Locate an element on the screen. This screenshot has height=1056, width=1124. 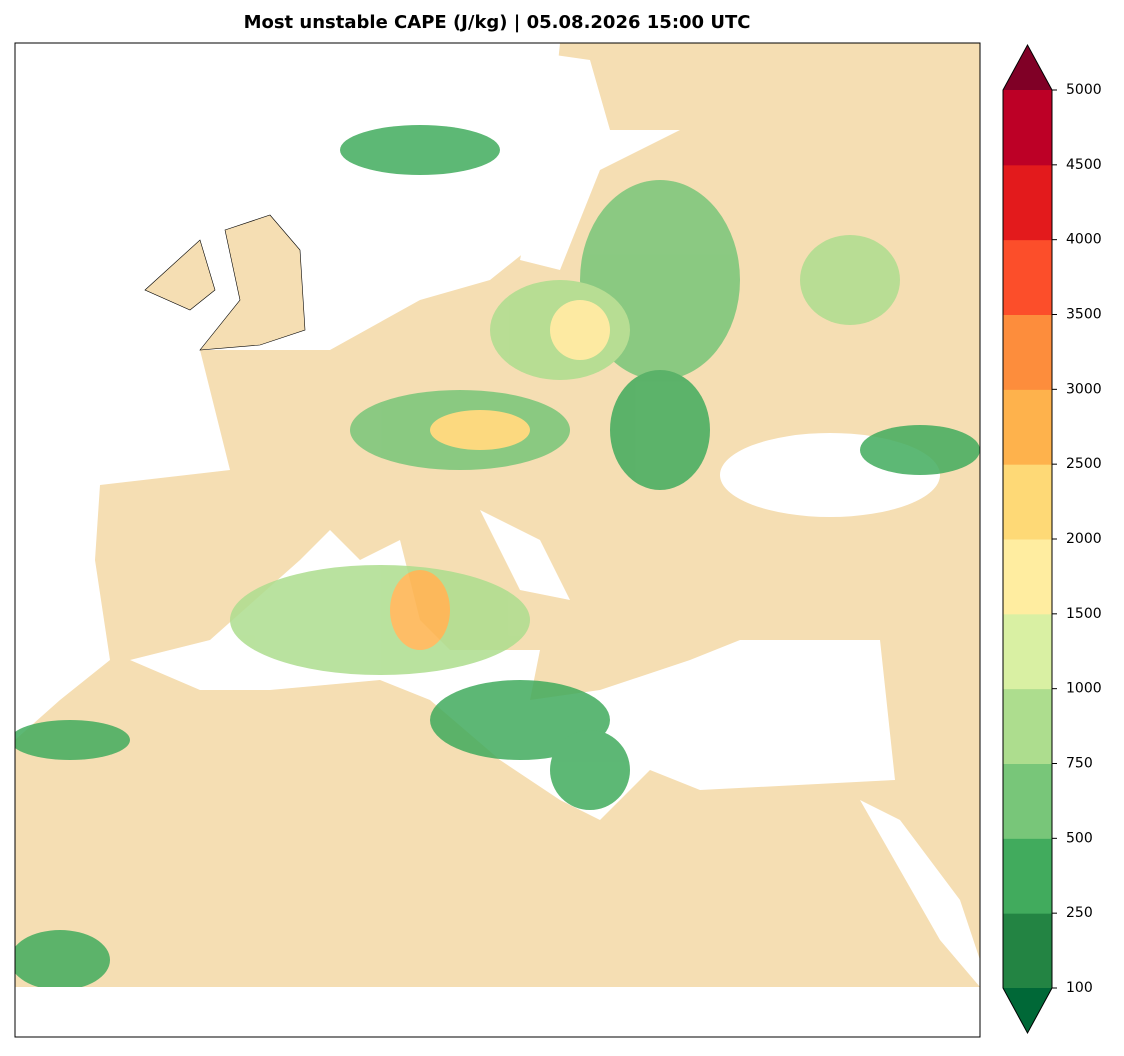
colorbar-tick-label: 5000 is located at coordinates (1084, 90).